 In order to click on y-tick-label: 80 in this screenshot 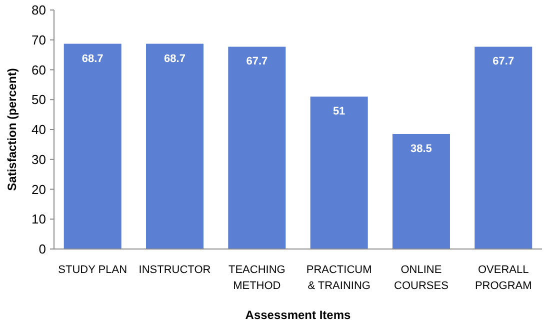, I will do `click(39, 10)`.